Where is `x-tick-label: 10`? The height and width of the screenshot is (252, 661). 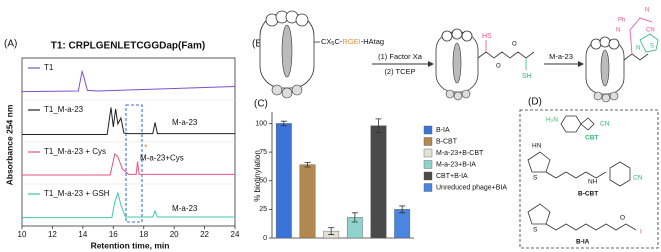
x-tick-label: 10 is located at coordinates (22, 234).